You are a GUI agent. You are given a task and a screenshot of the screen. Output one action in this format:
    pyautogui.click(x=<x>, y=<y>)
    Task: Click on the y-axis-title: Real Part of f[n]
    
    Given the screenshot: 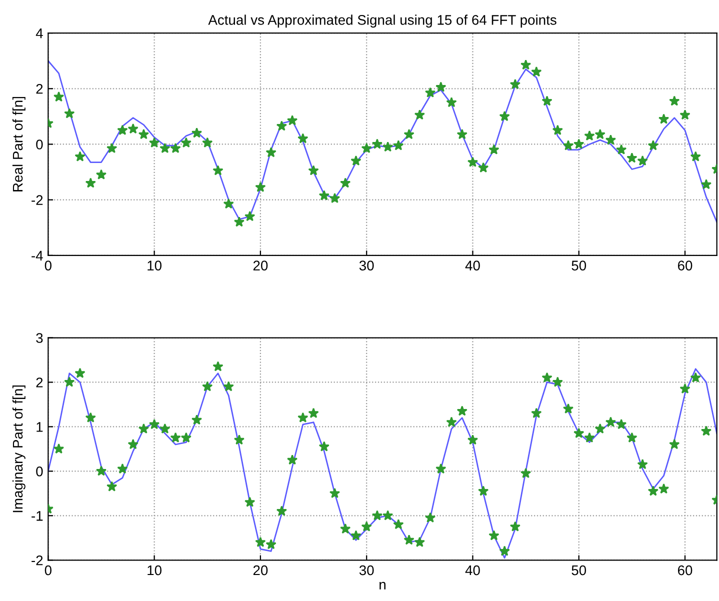 What is the action you would take?
    pyautogui.click(x=19, y=144)
    